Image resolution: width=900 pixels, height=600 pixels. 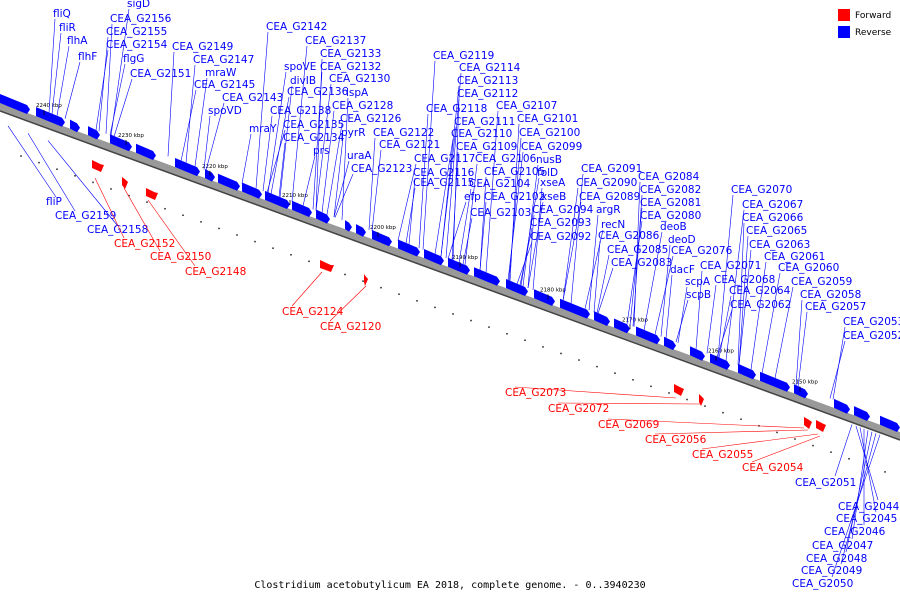 What do you see at coordinates (563, 210) in the screenshot?
I see `gene-label: CEA_G2094` at bounding box center [563, 210].